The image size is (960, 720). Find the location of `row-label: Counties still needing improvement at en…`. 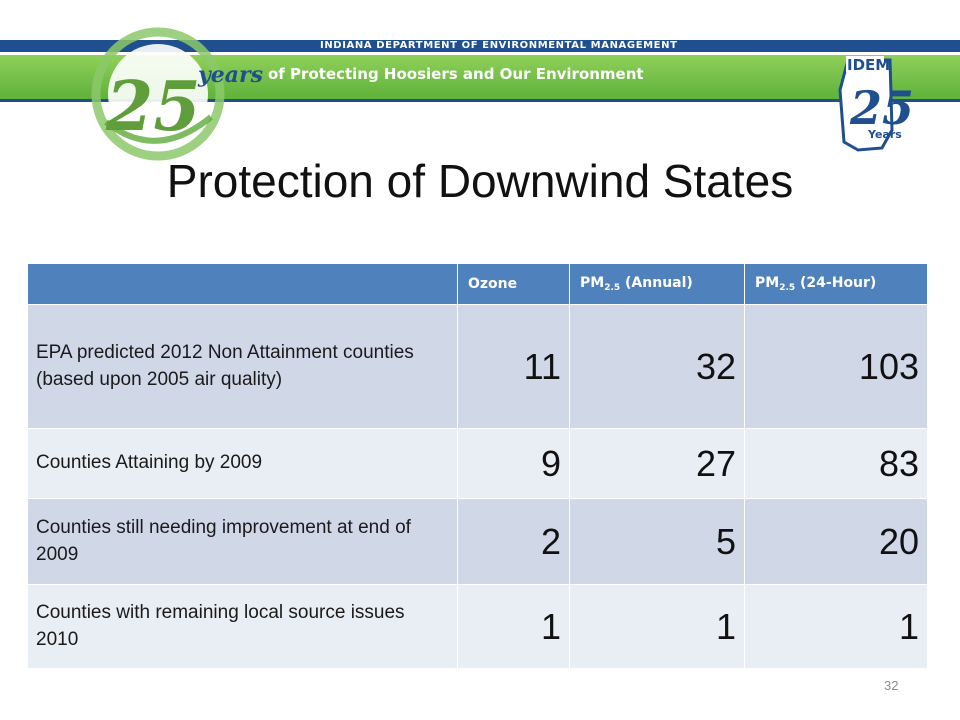

row-label: Counties still needing improvement at en… is located at coordinates (242, 541).